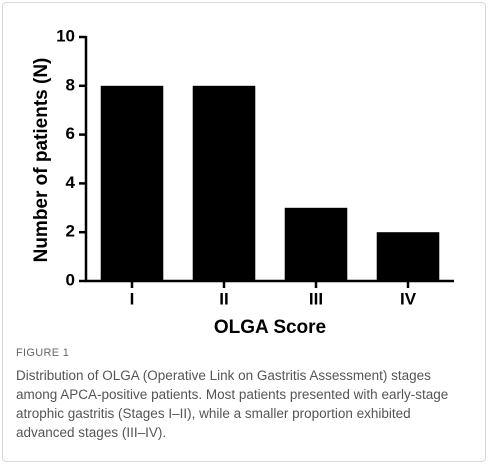  I want to click on y-tick-label: 6, so click(70, 133).